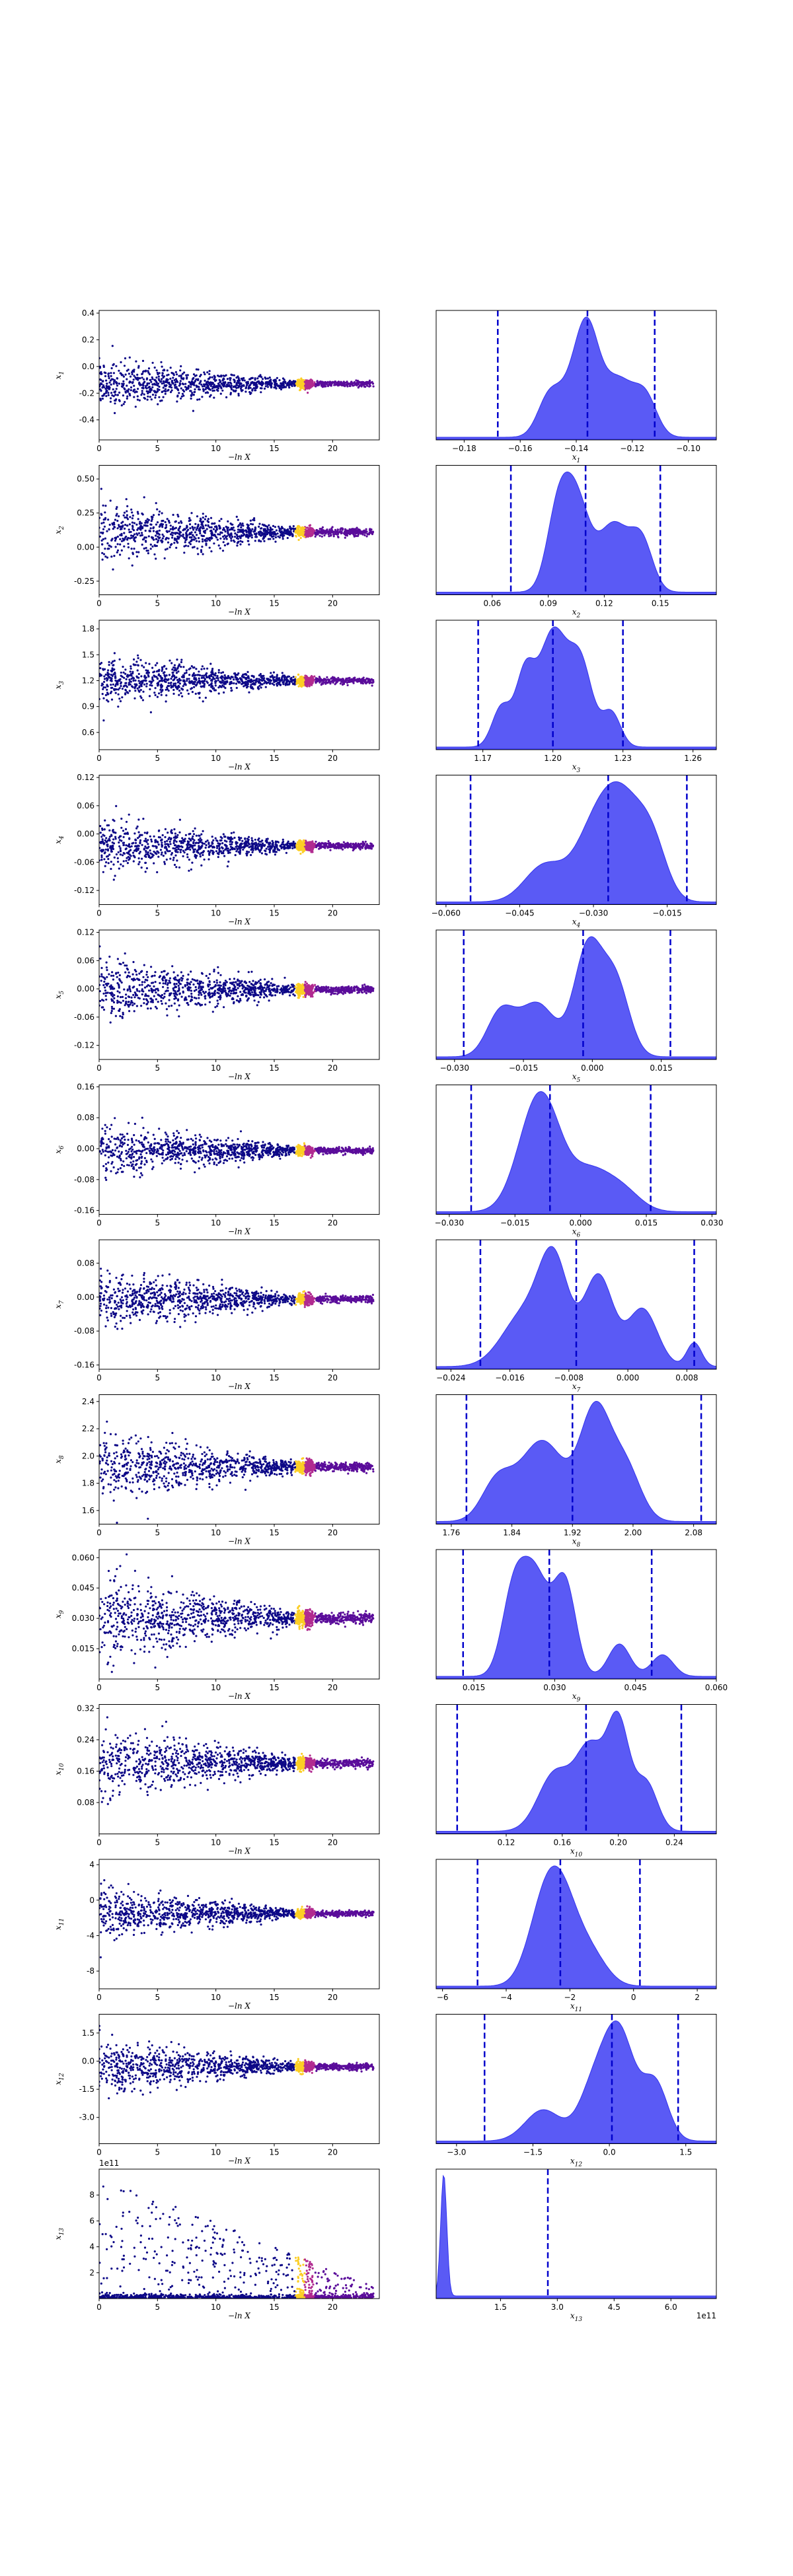  I want to click on trace-points-x2, so click(237, 529).